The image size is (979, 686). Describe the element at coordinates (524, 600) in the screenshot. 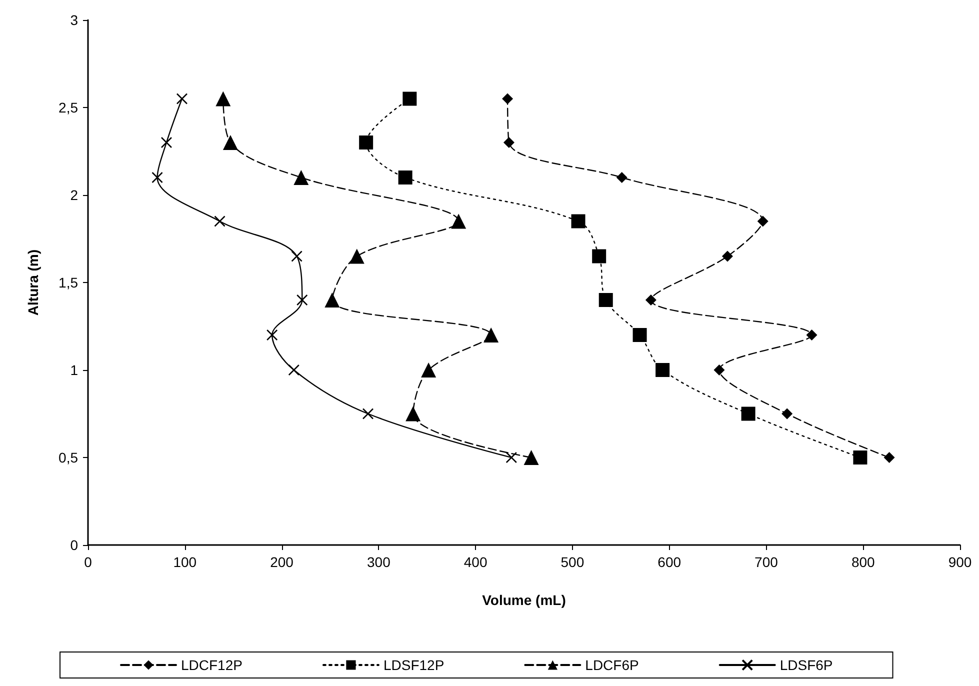

I see `x-axis-title: Volume (mL)` at that location.